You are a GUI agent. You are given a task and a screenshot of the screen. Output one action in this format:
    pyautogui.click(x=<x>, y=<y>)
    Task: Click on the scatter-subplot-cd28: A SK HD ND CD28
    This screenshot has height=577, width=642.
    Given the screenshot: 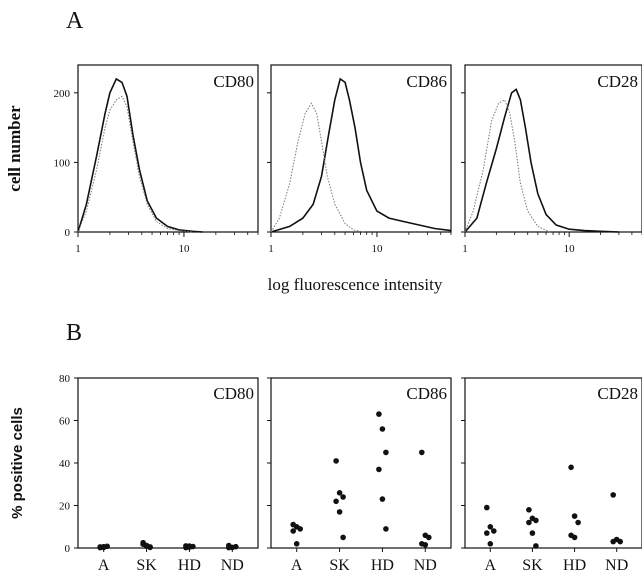 What is the action you would take?
    pyautogui.click(x=551, y=475)
    